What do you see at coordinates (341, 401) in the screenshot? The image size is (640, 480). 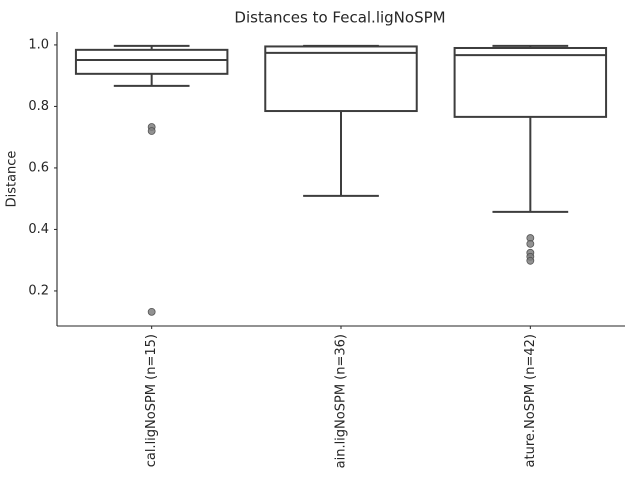 I see `x-tick-label: ain.ligNoSPM (n=36)` at bounding box center [341, 401].